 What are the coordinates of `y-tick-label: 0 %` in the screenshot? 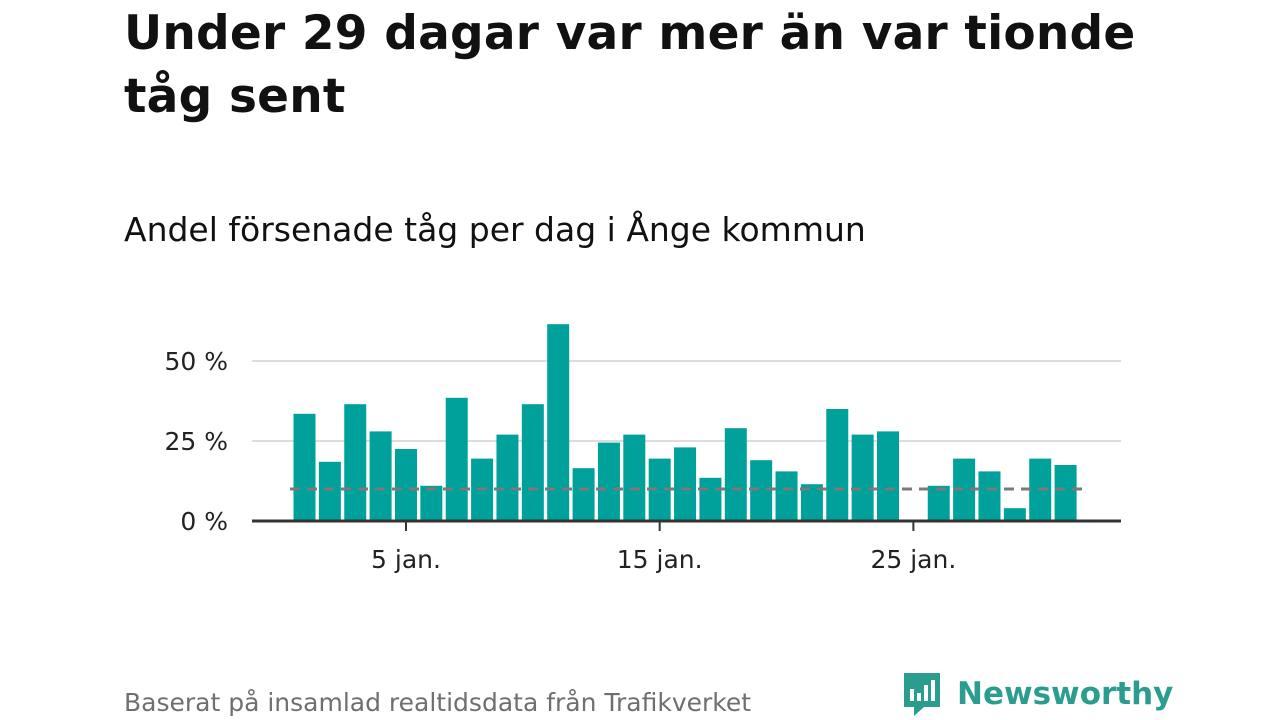 It's located at (204, 521).